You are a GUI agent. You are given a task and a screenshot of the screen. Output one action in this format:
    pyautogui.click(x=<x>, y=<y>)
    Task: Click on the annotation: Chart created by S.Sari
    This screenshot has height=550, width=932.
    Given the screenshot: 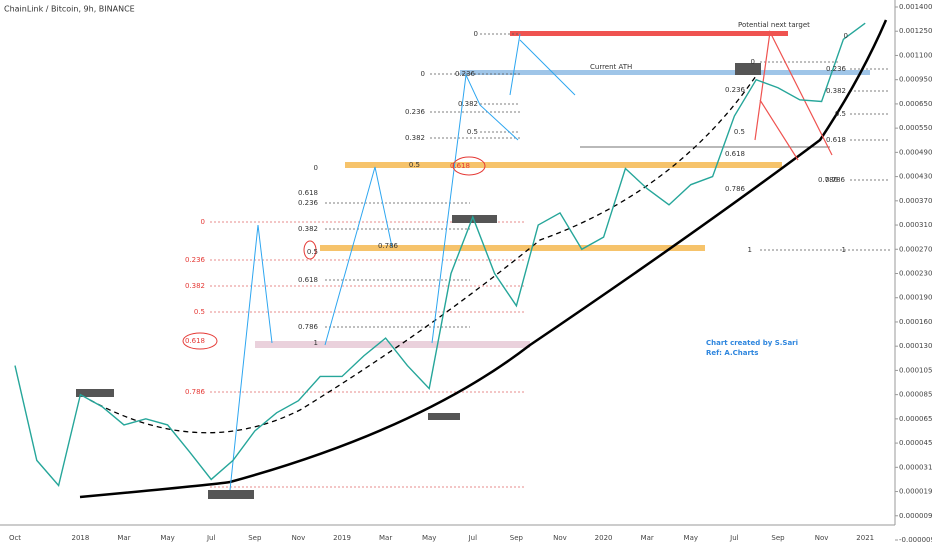 What is the action you would take?
    pyautogui.click(x=752, y=343)
    